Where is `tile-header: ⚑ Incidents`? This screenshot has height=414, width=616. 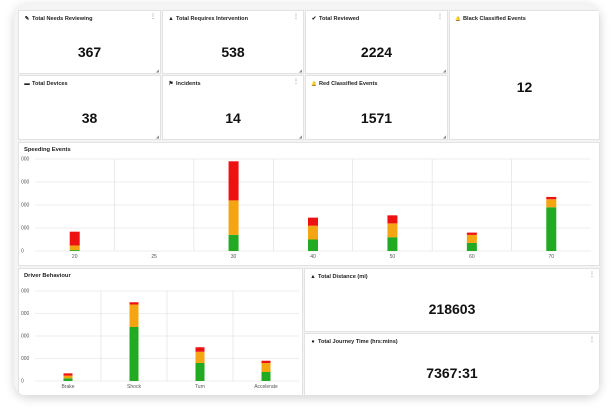 tile-header: ⚑ Incidents is located at coordinates (184, 84).